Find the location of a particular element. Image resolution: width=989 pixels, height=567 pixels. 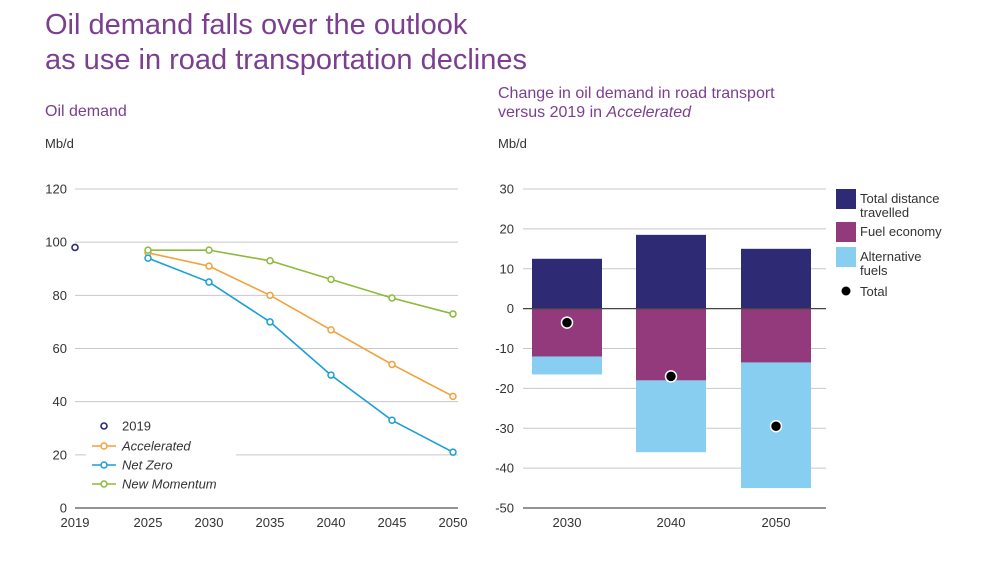

legend-label-line: Alternative is located at coordinates (890, 256).